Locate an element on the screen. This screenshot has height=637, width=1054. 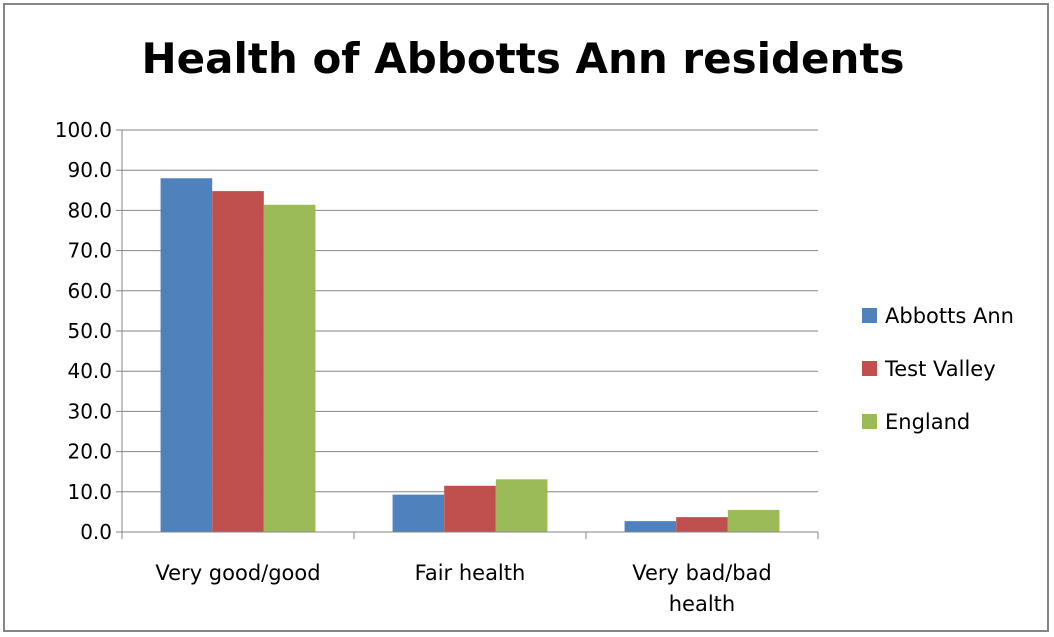
x-category-label: Fair health is located at coordinates (470, 573).